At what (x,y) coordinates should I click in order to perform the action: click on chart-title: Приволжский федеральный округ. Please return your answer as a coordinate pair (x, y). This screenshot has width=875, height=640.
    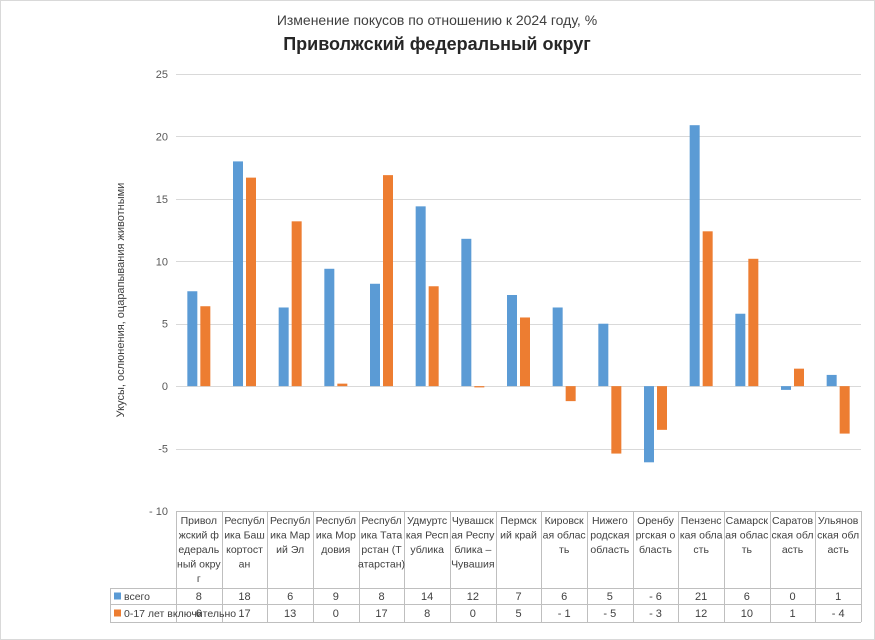
    Looking at the image, I should click on (437, 44).